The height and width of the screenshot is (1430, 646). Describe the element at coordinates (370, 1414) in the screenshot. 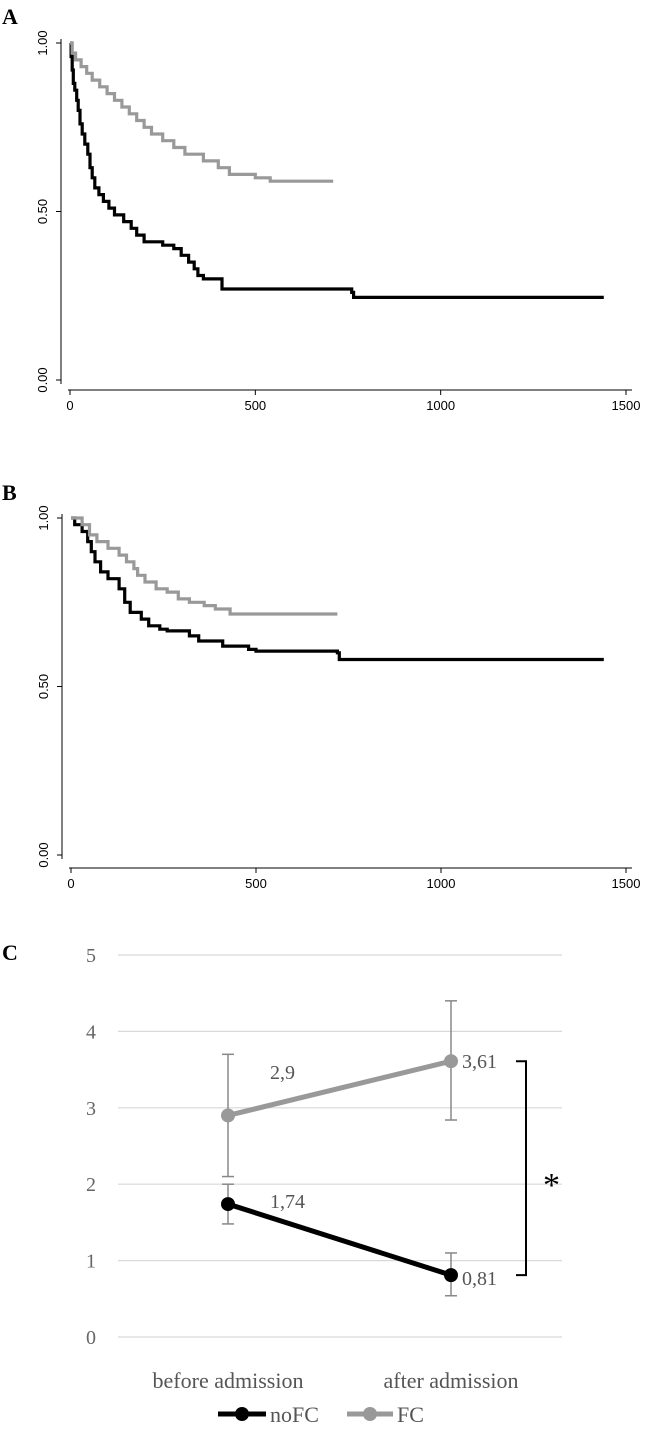

I see `legend-marker-FC` at that location.